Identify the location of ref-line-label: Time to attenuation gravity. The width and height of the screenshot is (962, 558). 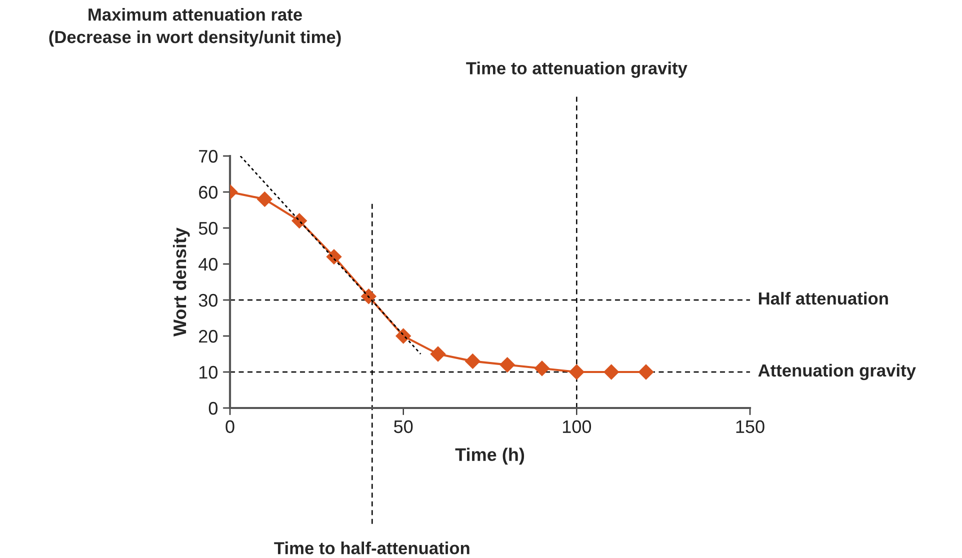
(577, 70).